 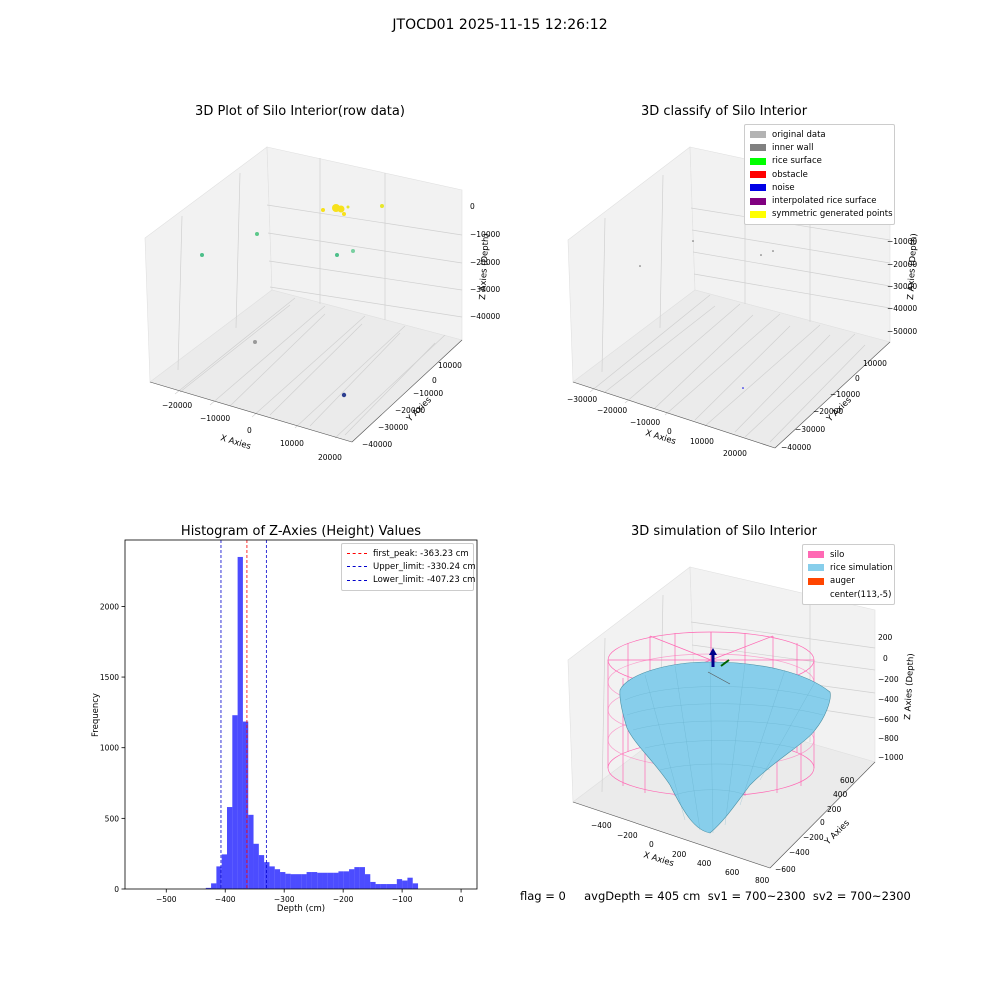 What do you see at coordinates (888, 738) in the screenshot?
I see `tick-label: −800` at bounding box center [888, 738].